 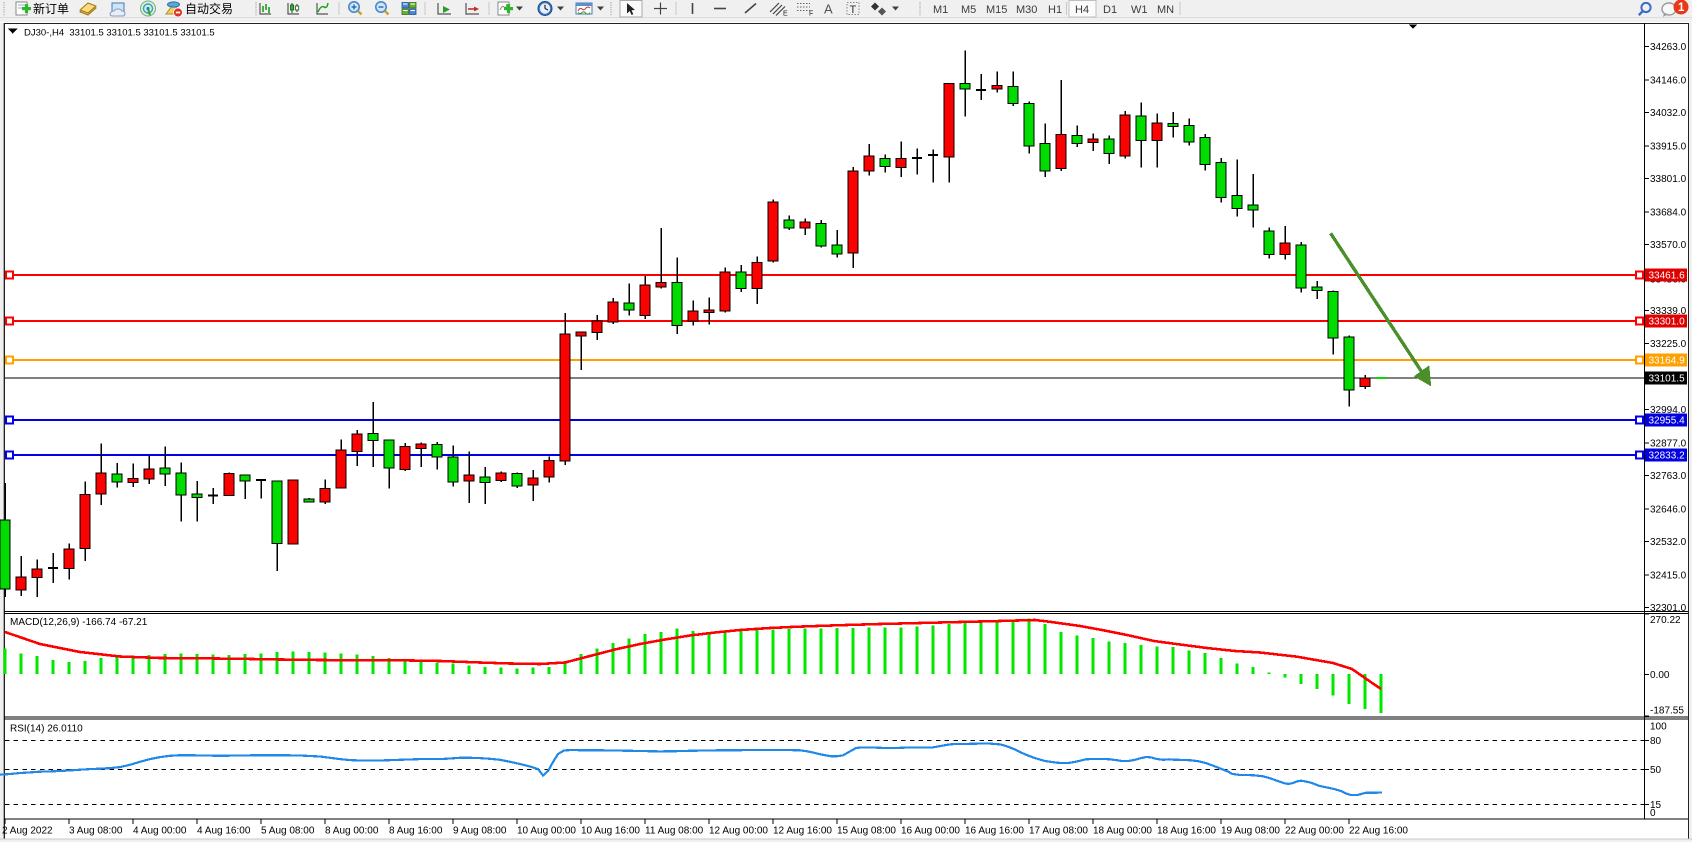 What do you see at coordinates (1668, 509) in the screenshot?
I see `svg-text: 32646.0` at bounding box center [1668, 509].